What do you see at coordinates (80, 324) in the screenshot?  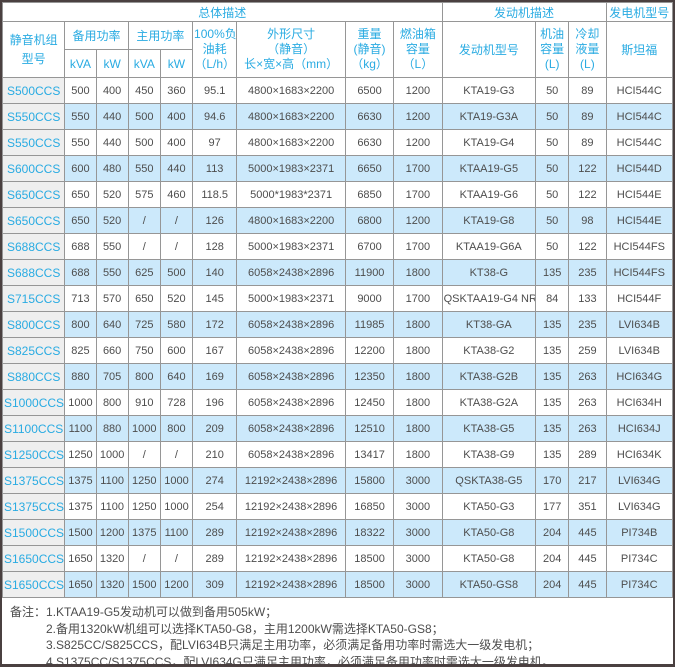 I see `standby-kva-cell: 800` at bounding box center [80, 324].